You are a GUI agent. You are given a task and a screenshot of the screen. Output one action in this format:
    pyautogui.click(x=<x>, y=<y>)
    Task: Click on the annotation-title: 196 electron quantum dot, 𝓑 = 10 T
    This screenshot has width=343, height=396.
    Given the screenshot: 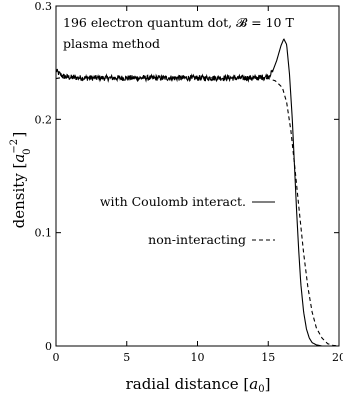 What is the action you would take?
    pyautogui.click(x=178, y=22)
    